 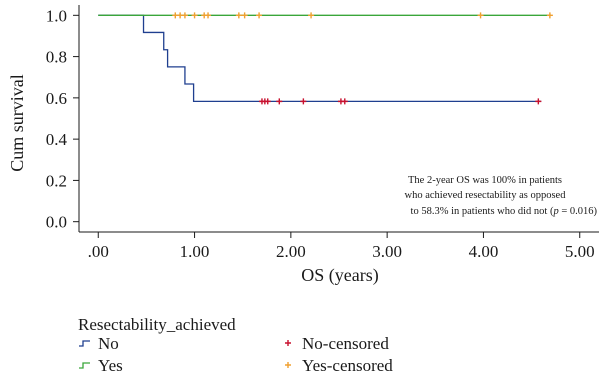 I want to click on legend-entry-no-censored: No-censored, so click(x=337, y=343).